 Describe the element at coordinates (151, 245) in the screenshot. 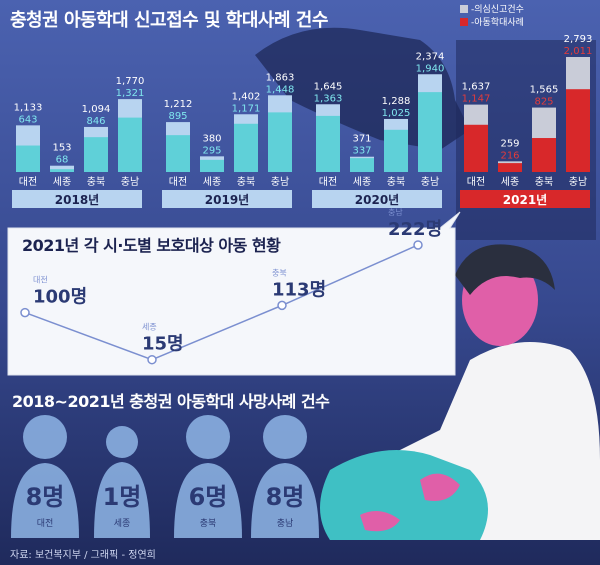

I see `line-chart-title: 2021년 각 시·도별 보호대상 아동 현황` at that location.